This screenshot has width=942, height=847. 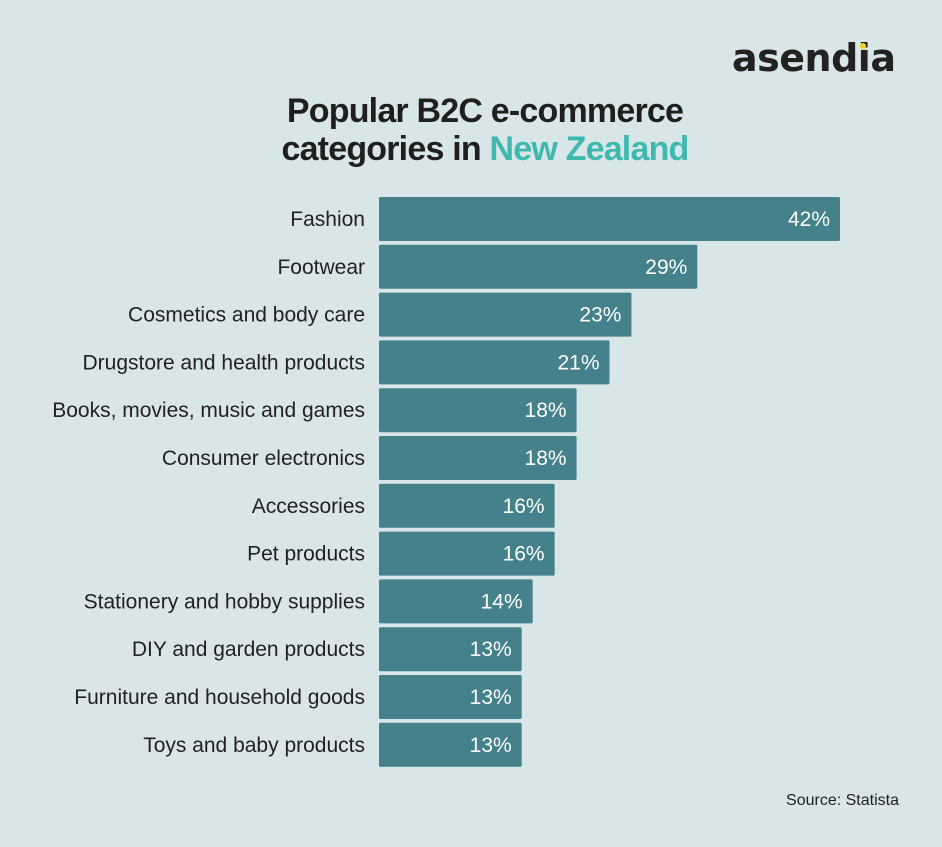 What do you see at coordinates (308, 506) in the screenshot?
I see `category-label: Accessories` at bounding box center [308, 506].